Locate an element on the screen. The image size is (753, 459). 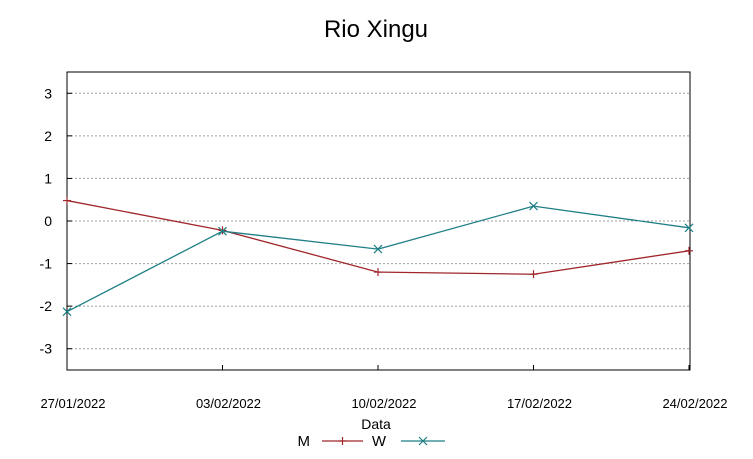
legend-marker-m is located at coordinates (342, 441).